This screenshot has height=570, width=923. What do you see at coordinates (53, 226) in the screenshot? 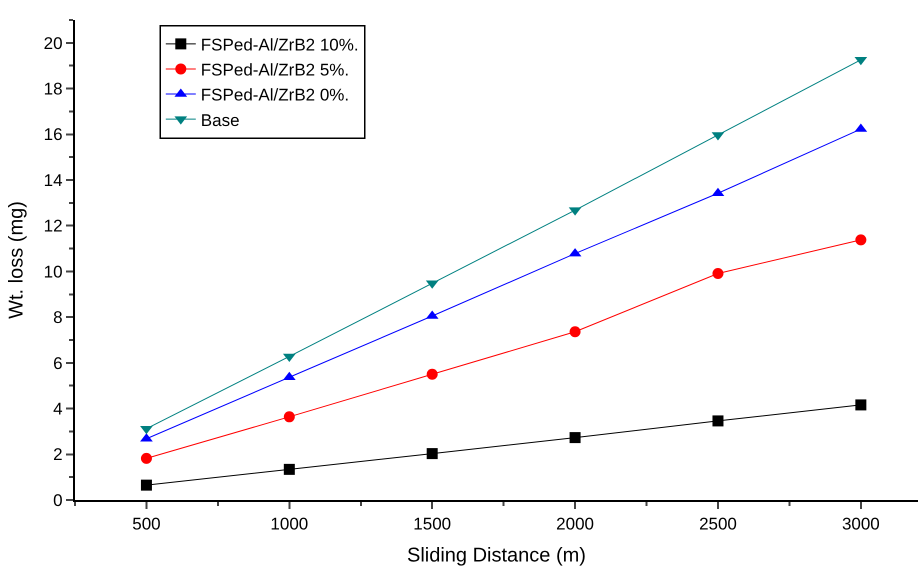
I see `y-tick-label: 12` at bounding box center [53, 226].